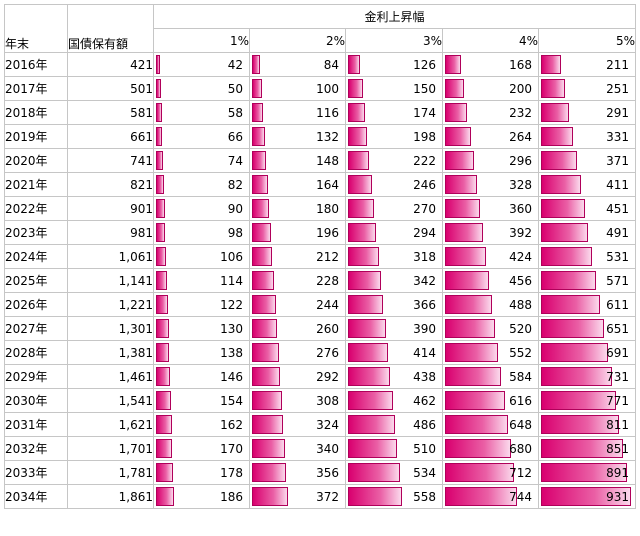 This screenshot has height=536, width=640. I want to click on value-cell: 180, so click(297, 208).